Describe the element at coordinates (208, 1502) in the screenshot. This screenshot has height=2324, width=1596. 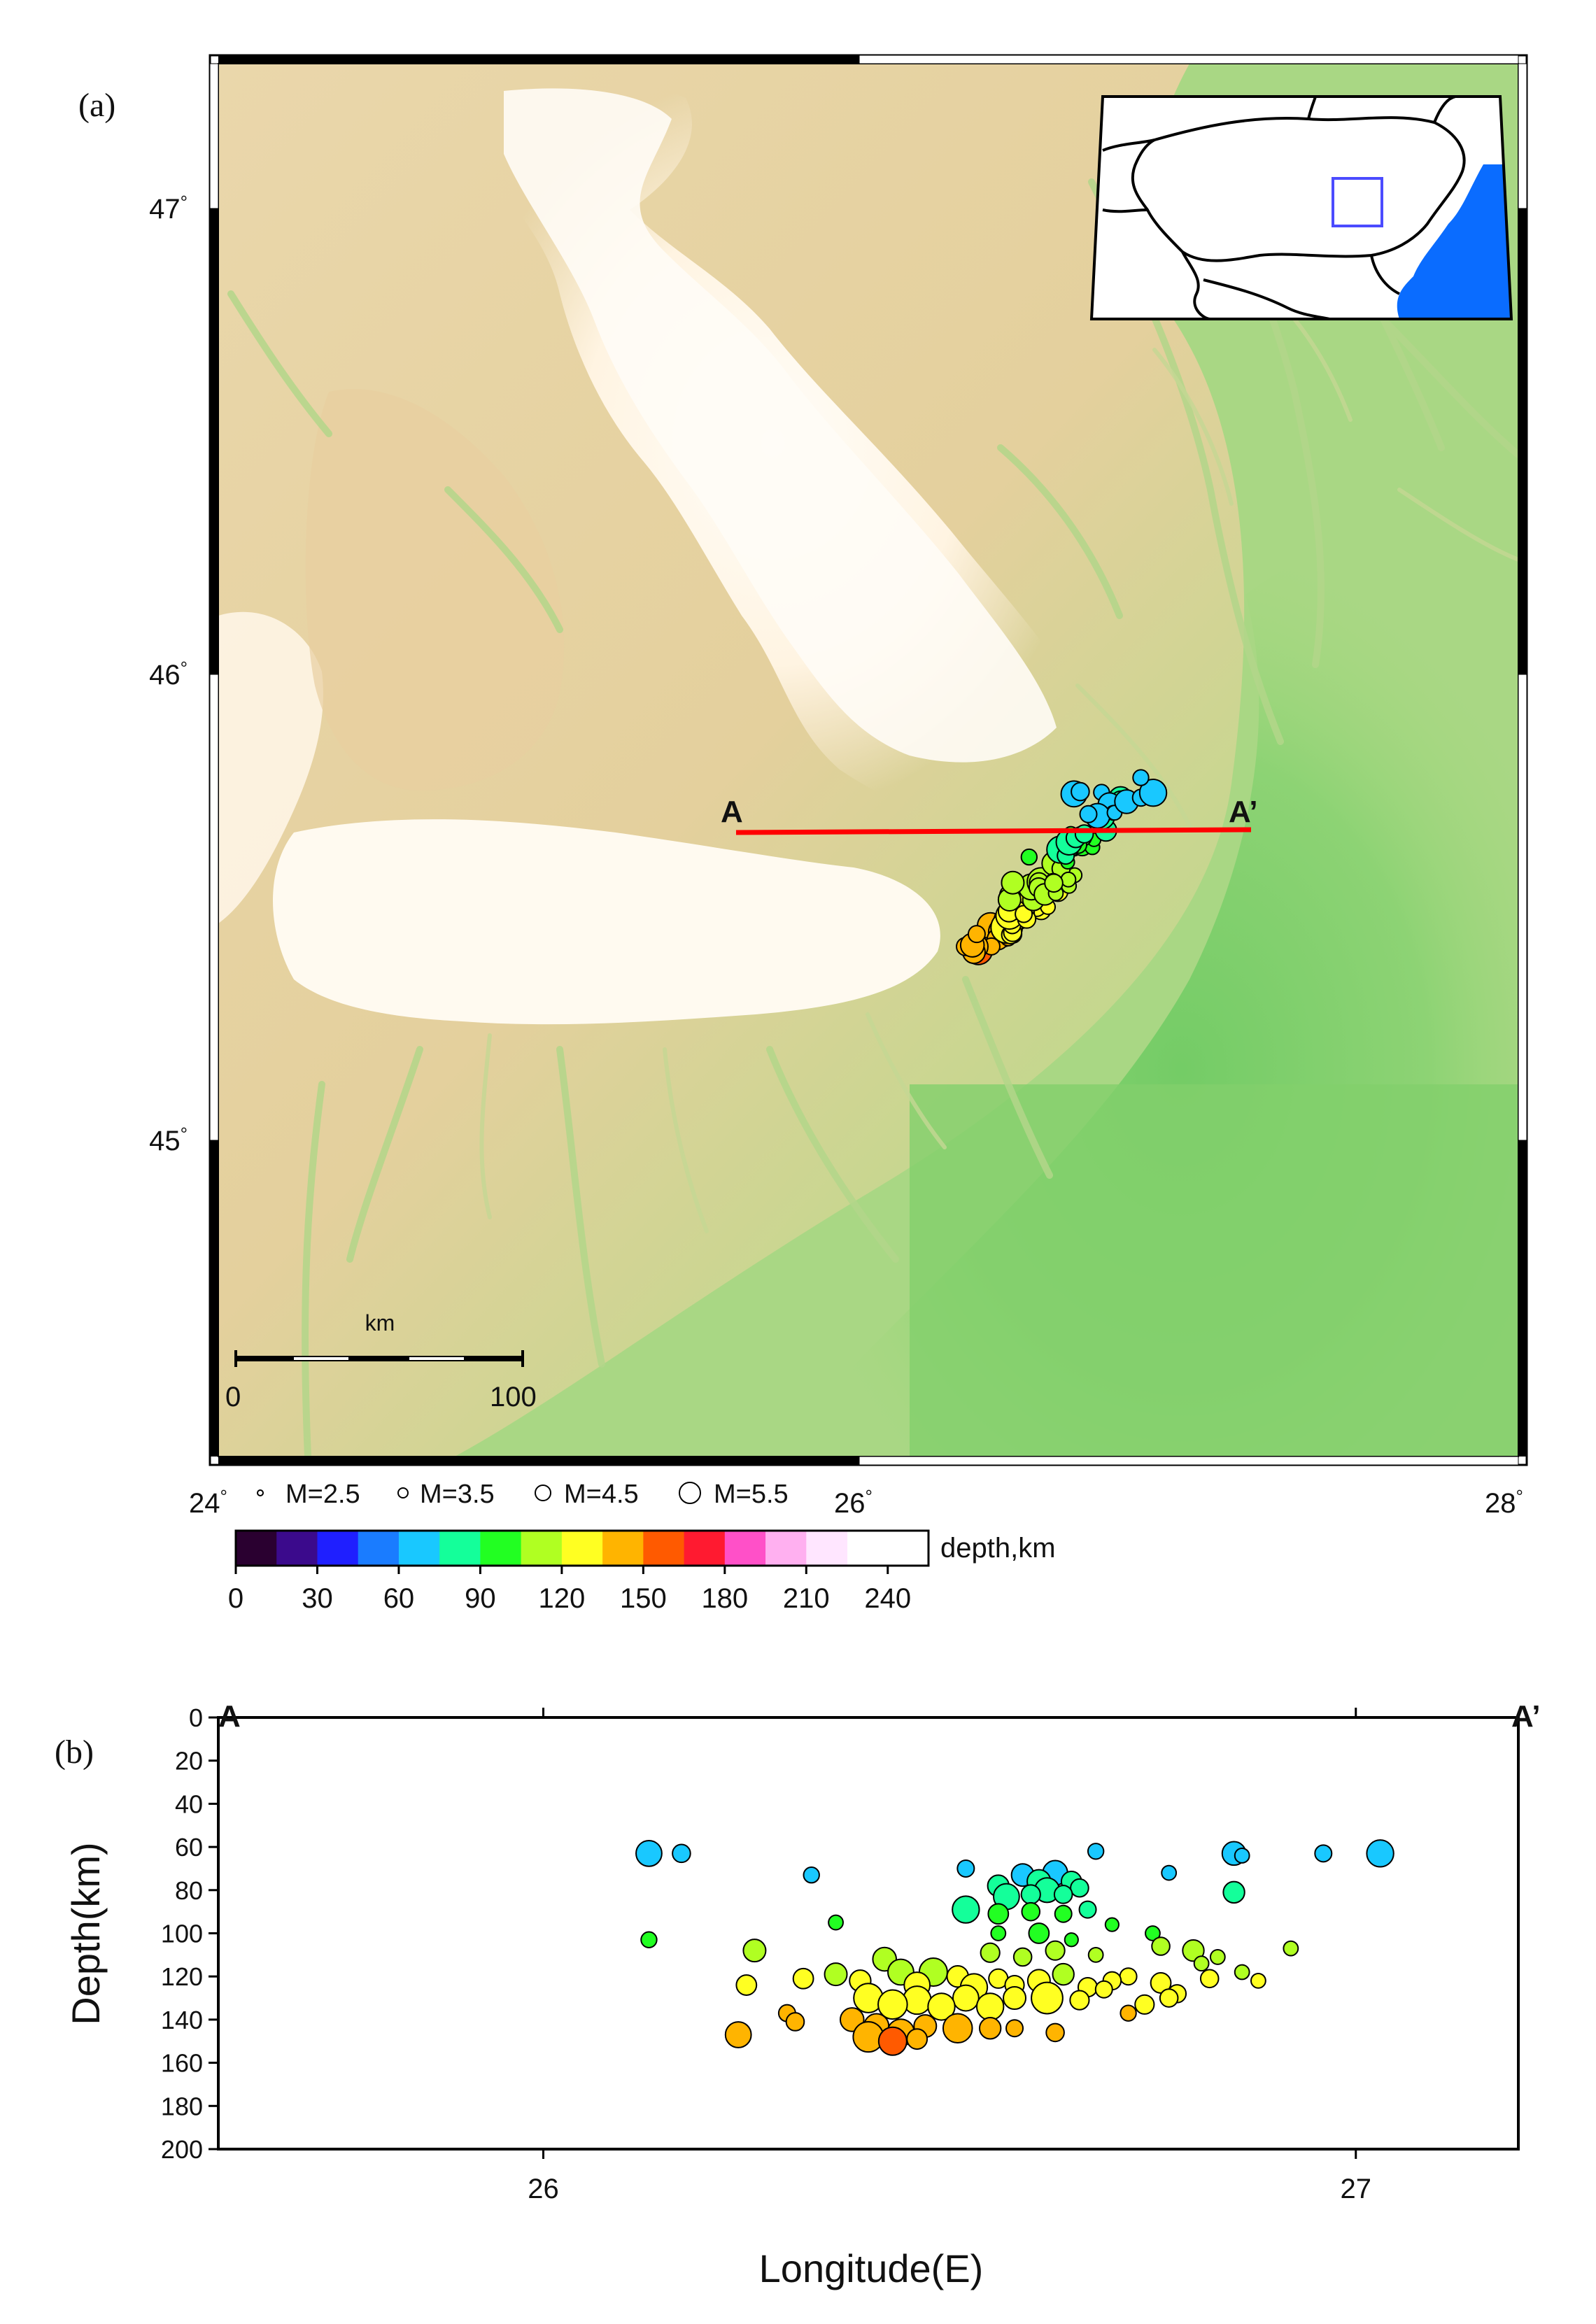
I see `lon-label-24: 24°` at that location.